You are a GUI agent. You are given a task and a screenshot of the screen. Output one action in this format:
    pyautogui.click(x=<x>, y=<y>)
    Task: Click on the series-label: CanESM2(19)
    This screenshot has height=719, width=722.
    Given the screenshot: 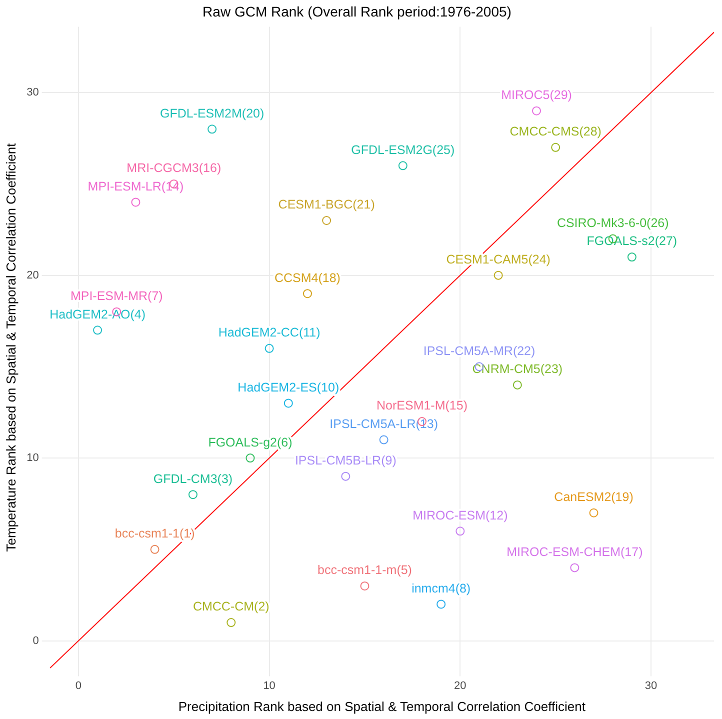 What is the action you would take?
    pyautogui.click(x=594, y=497)
    